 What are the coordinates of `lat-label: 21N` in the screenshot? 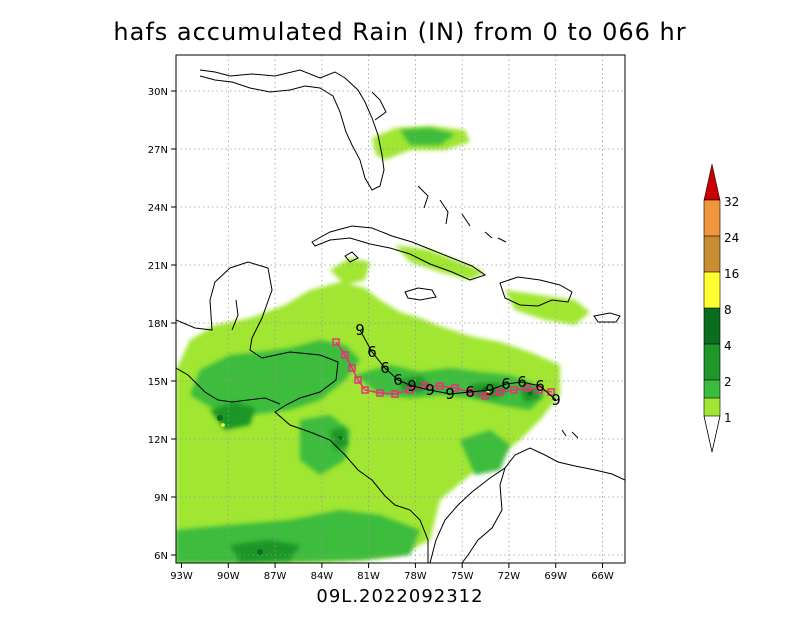 It's located at (158, 266).